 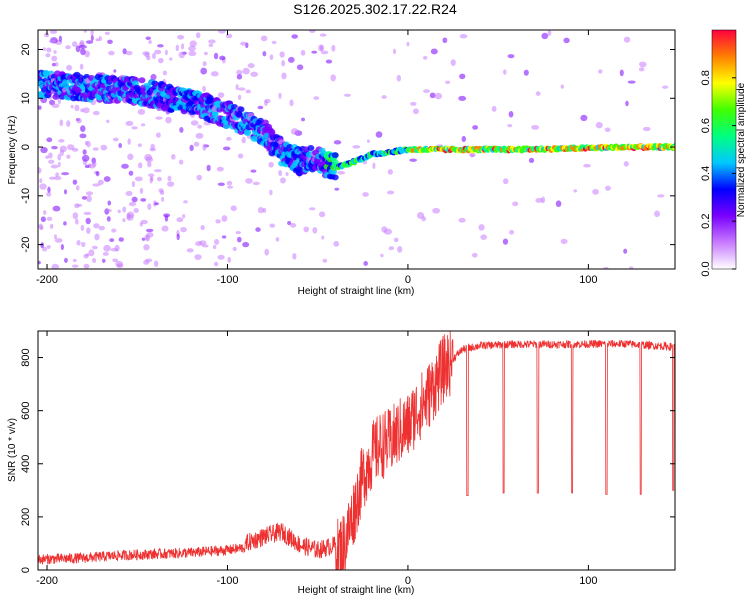 What do you see at coordinates (588, 280) in the screenshot?
I see `spectrogram-x-tick-label: 100` at bounding box center [588, 280].